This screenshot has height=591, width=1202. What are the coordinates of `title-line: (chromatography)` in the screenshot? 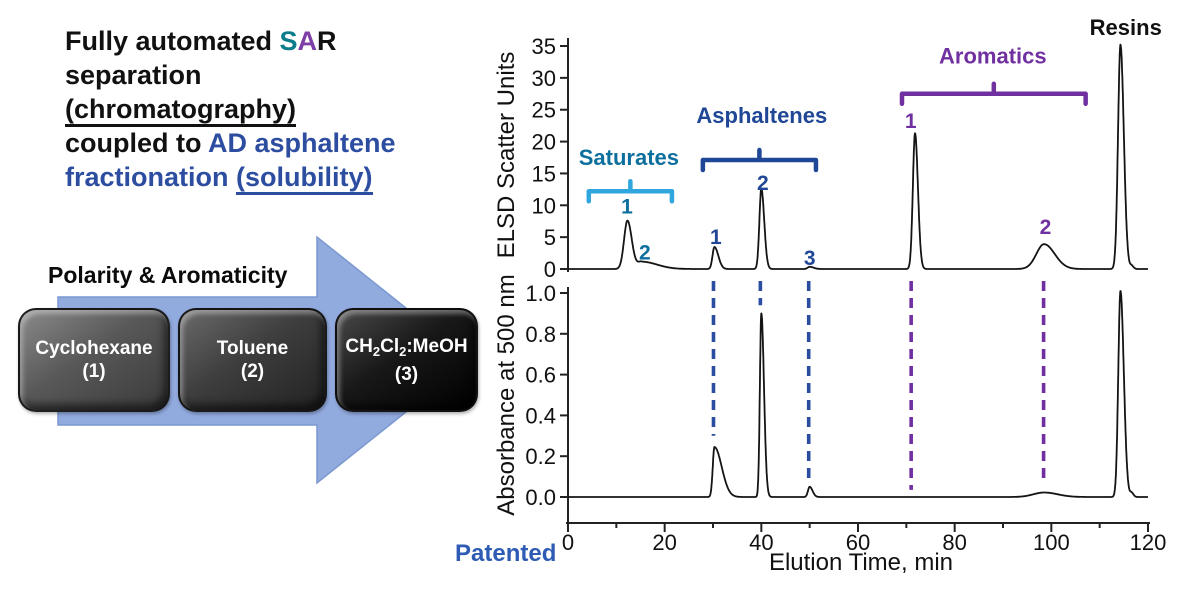 It's located at (230, 109).